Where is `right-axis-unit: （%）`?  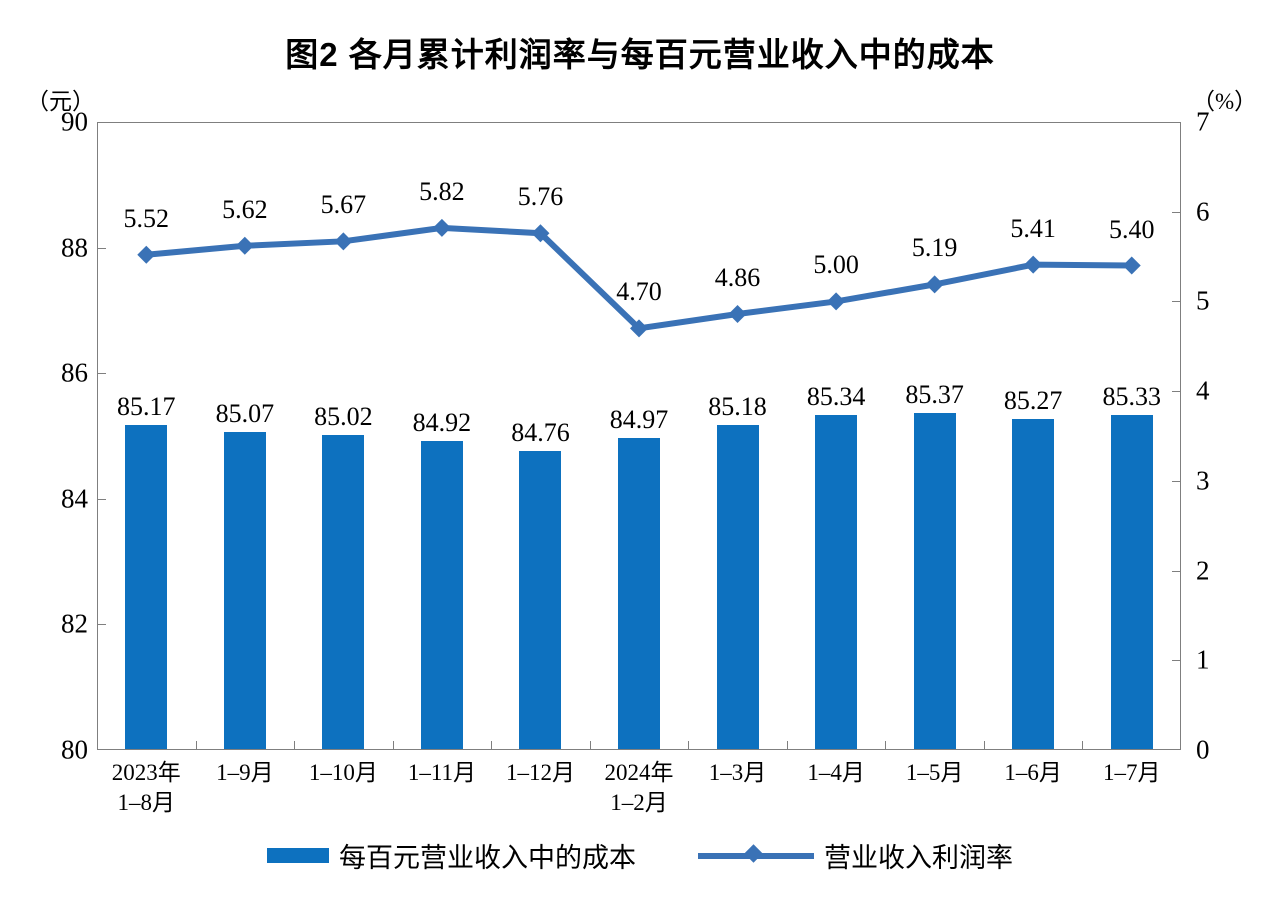 right-axis-unit: （%） is located at coordinates (1225, 101).